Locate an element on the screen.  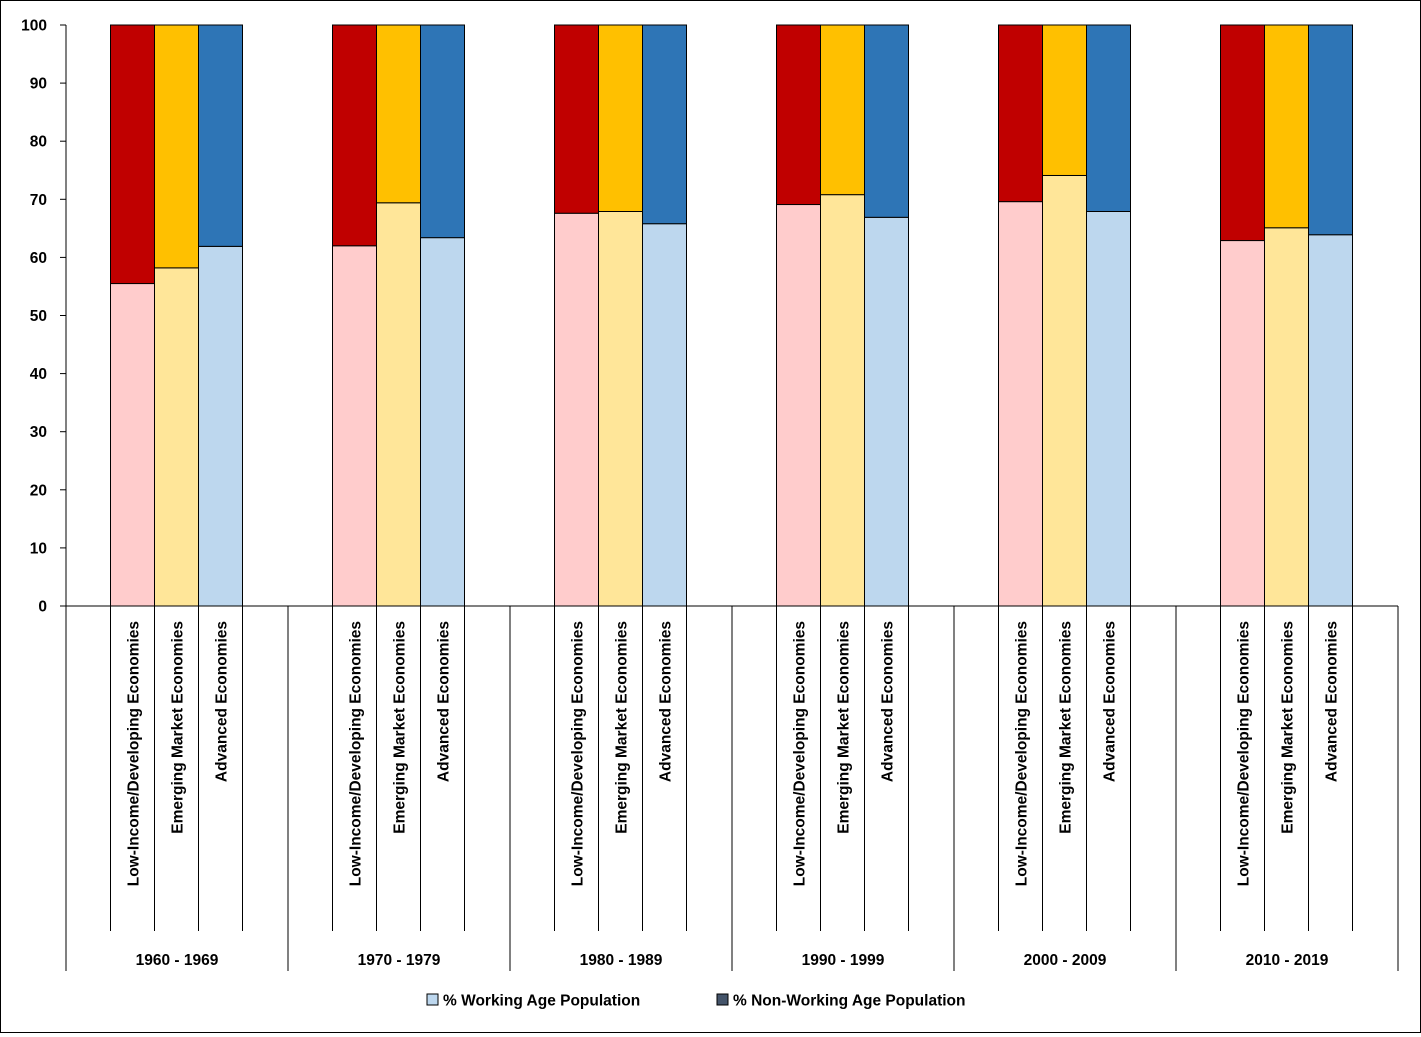
group-label-1: 1960 - 1969 is located at coordinates (177, 960).